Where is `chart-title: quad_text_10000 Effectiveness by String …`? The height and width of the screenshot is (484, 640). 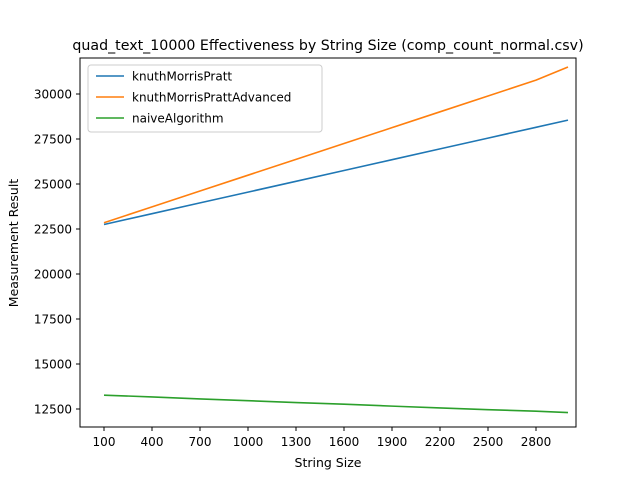 chart-title: quad_text_10000 Effectiveness by String … is located at coordinates (327, 46).